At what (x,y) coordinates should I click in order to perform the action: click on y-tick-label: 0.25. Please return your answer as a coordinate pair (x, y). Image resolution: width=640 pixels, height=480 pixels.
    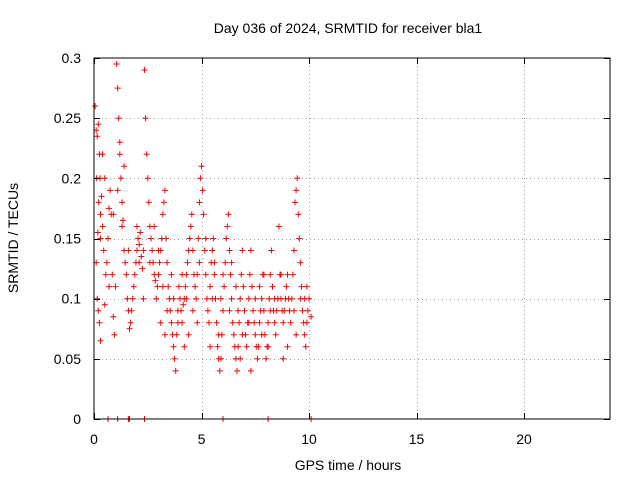
    Looking at the image, I should click on (67, 118).